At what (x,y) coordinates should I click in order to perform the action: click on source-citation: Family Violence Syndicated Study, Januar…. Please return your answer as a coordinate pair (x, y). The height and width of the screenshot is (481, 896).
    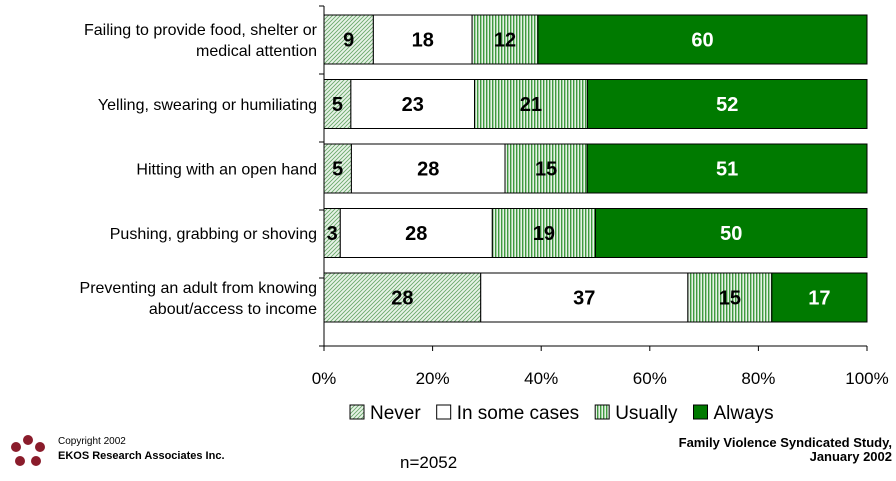
    Looking at the image, I should click on (742, 450).